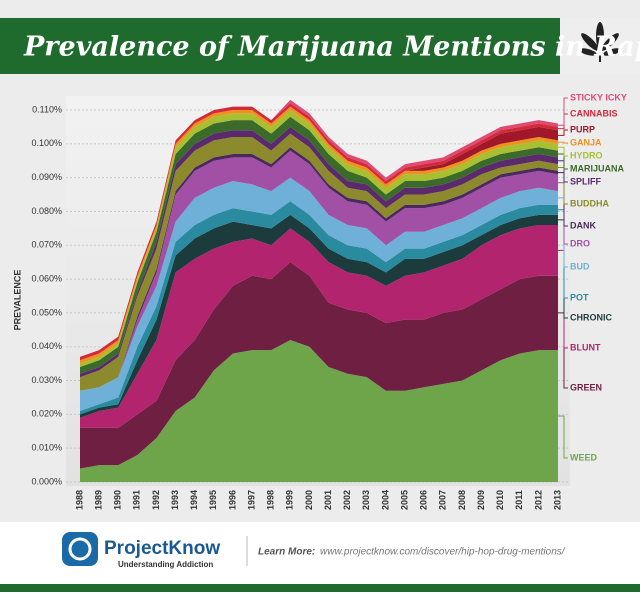 This screenshot has height=597, width=640. Describe the element at coordinates (583, 225) in the screenshot. I see `legend-label: DANK` at that location.